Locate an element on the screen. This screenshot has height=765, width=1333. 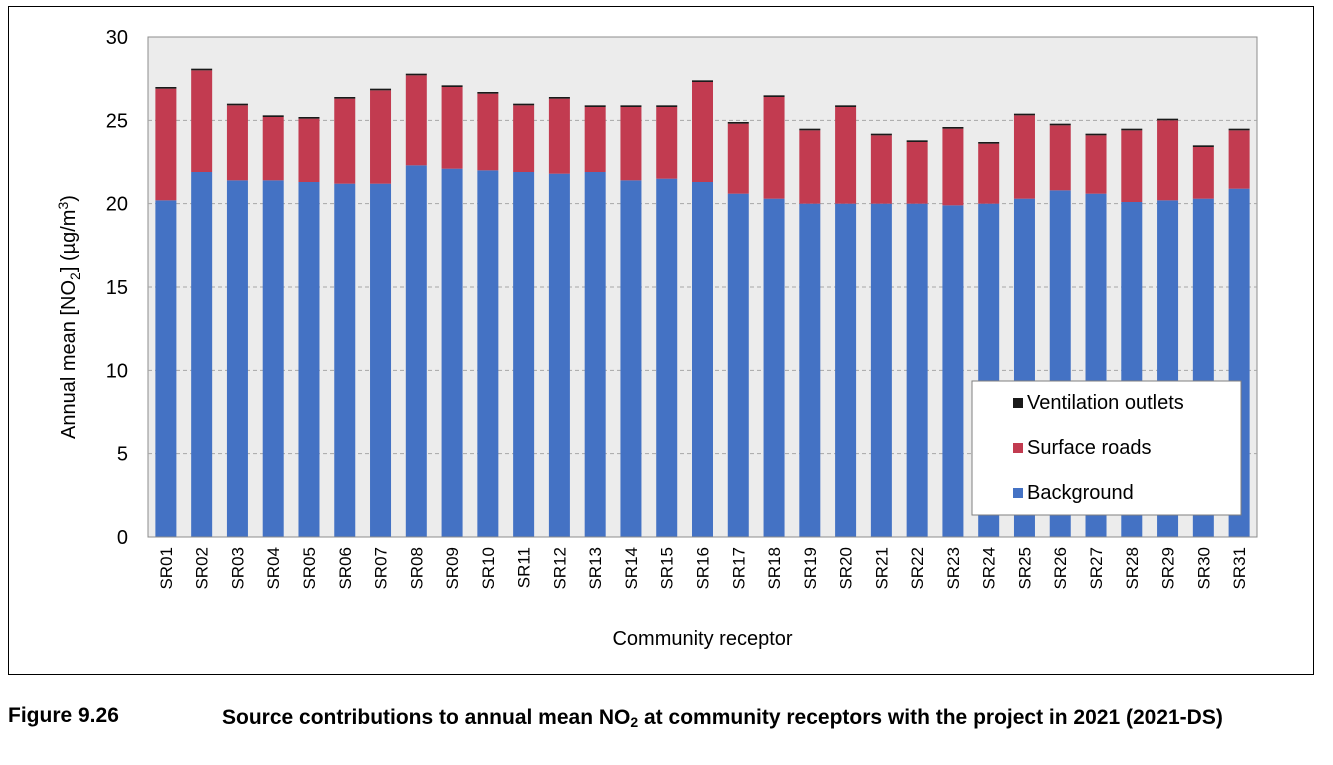
x-tick-label: SR17 is located at coordinates (738, 568).